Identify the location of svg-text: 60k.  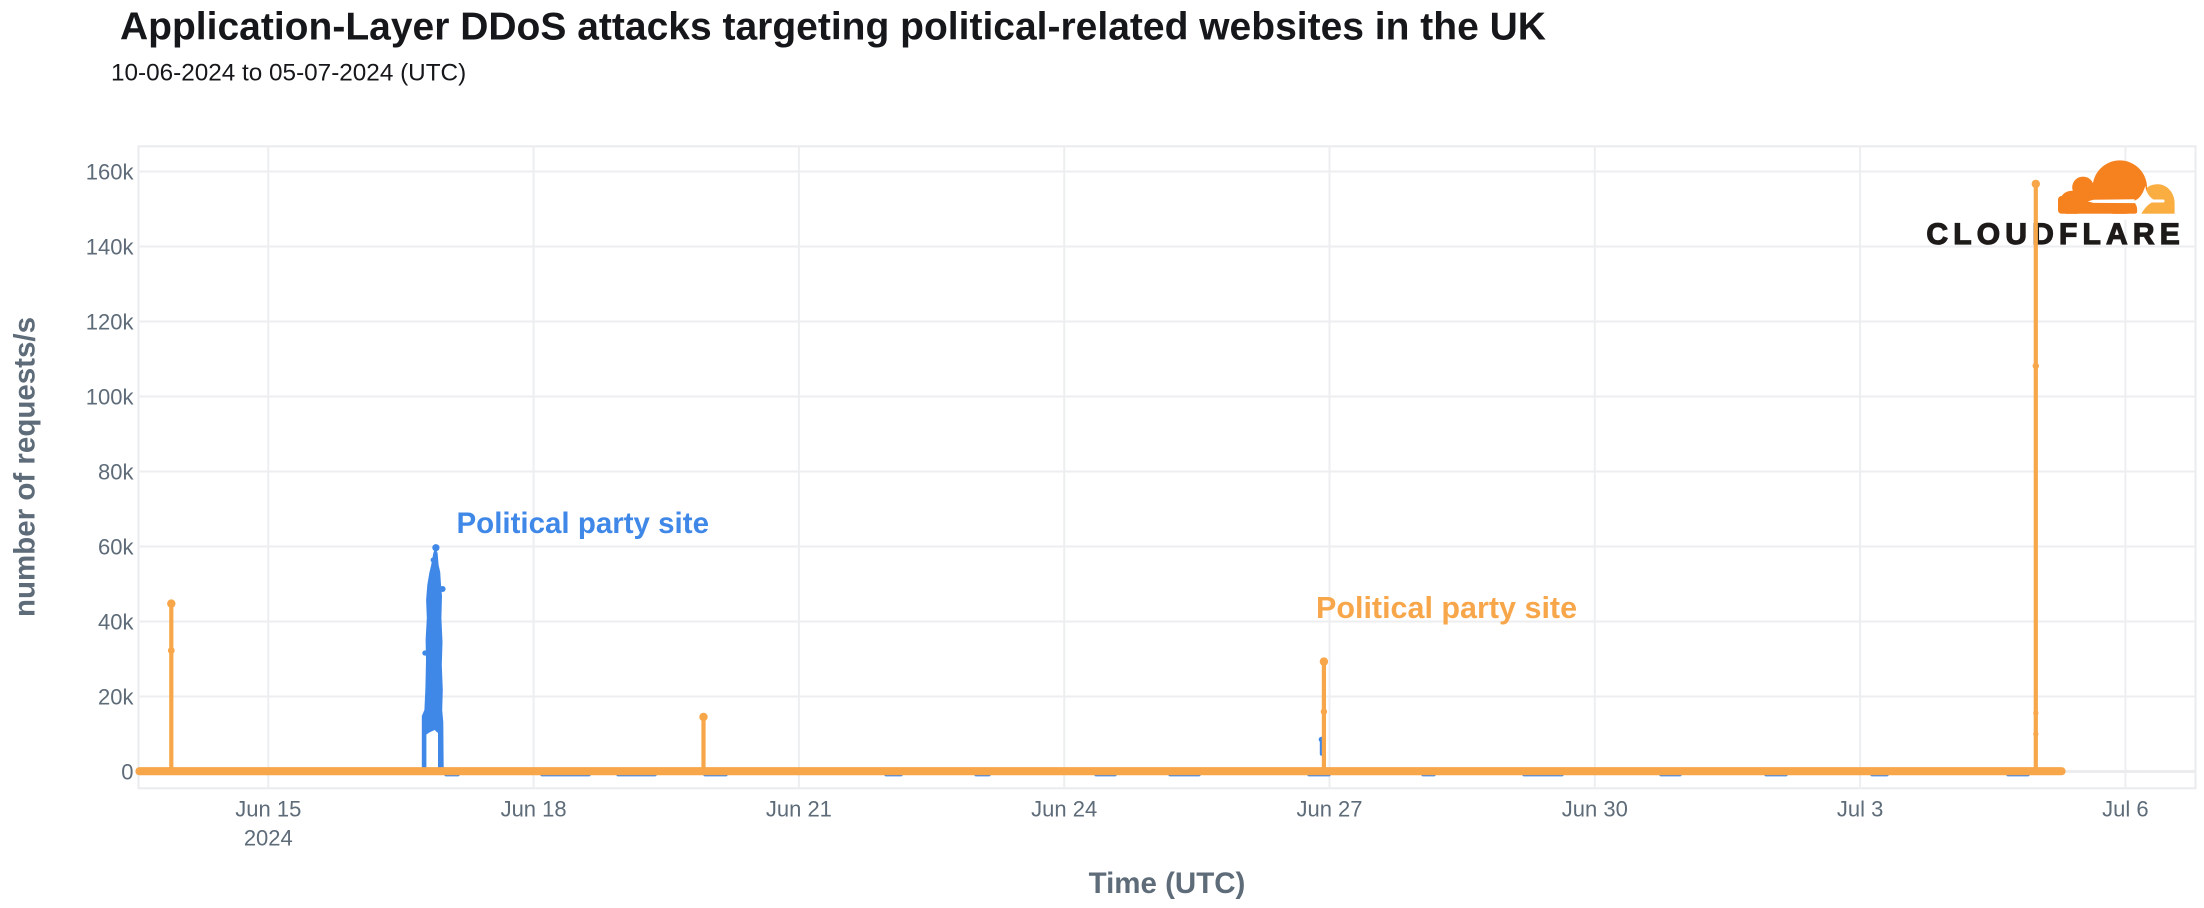
(116, 547).